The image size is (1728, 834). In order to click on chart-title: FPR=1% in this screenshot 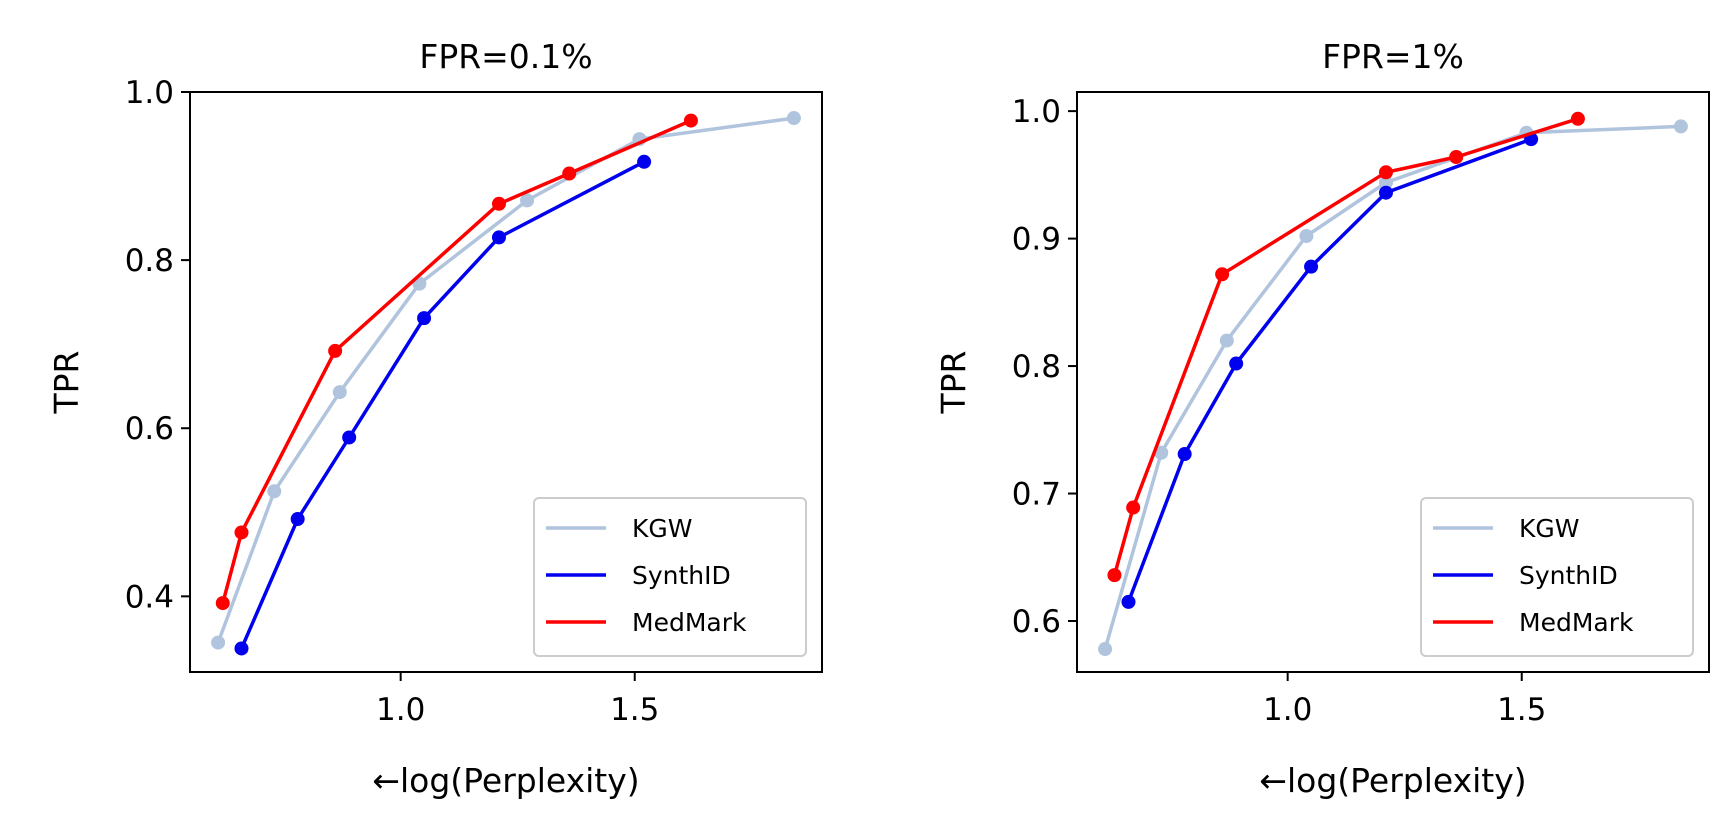, I will do `click(1393, 56)`.